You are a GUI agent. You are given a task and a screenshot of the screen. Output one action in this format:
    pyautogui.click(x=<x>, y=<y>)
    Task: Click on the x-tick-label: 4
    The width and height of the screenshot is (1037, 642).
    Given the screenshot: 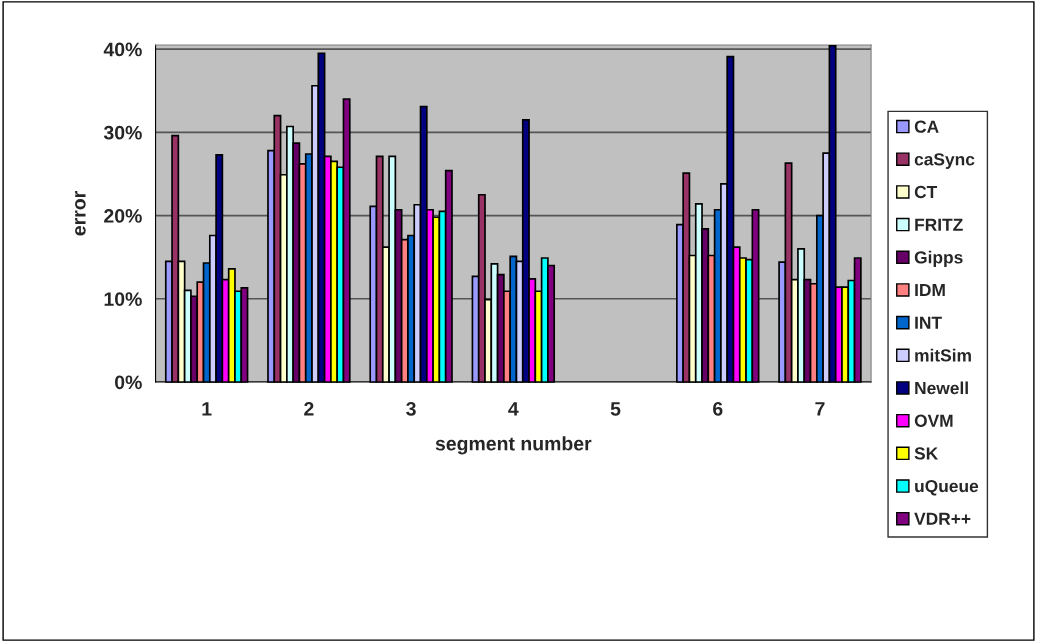 What is the action you would take?
    pyautogui.click(x=513, y=409)
    